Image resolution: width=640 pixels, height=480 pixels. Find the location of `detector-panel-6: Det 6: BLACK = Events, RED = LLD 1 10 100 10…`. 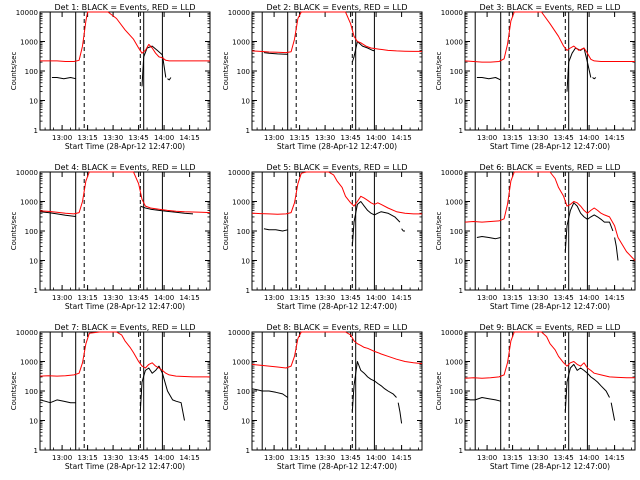

detector-panel-6: Det 6: BLACK = Events, RED = LLD 1 10 100 10… is located at coordinates (535, 237).